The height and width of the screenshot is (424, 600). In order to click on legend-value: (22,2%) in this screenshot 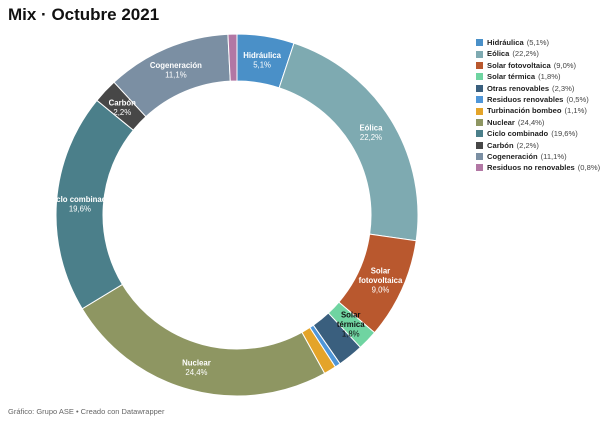, I will do `click(525, 54)`.